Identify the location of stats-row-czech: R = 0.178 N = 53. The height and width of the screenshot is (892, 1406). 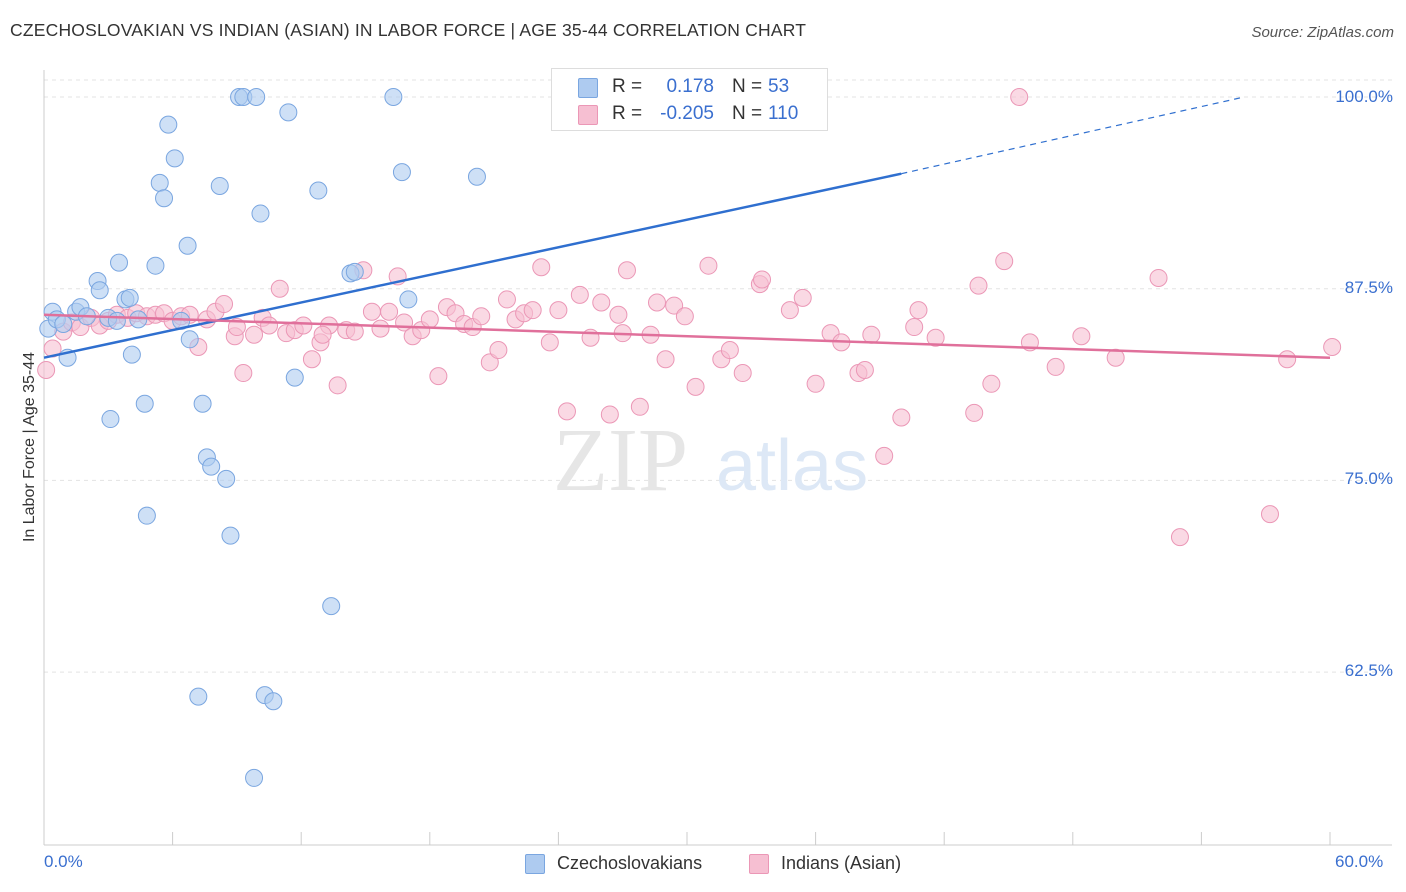
(689, 87).